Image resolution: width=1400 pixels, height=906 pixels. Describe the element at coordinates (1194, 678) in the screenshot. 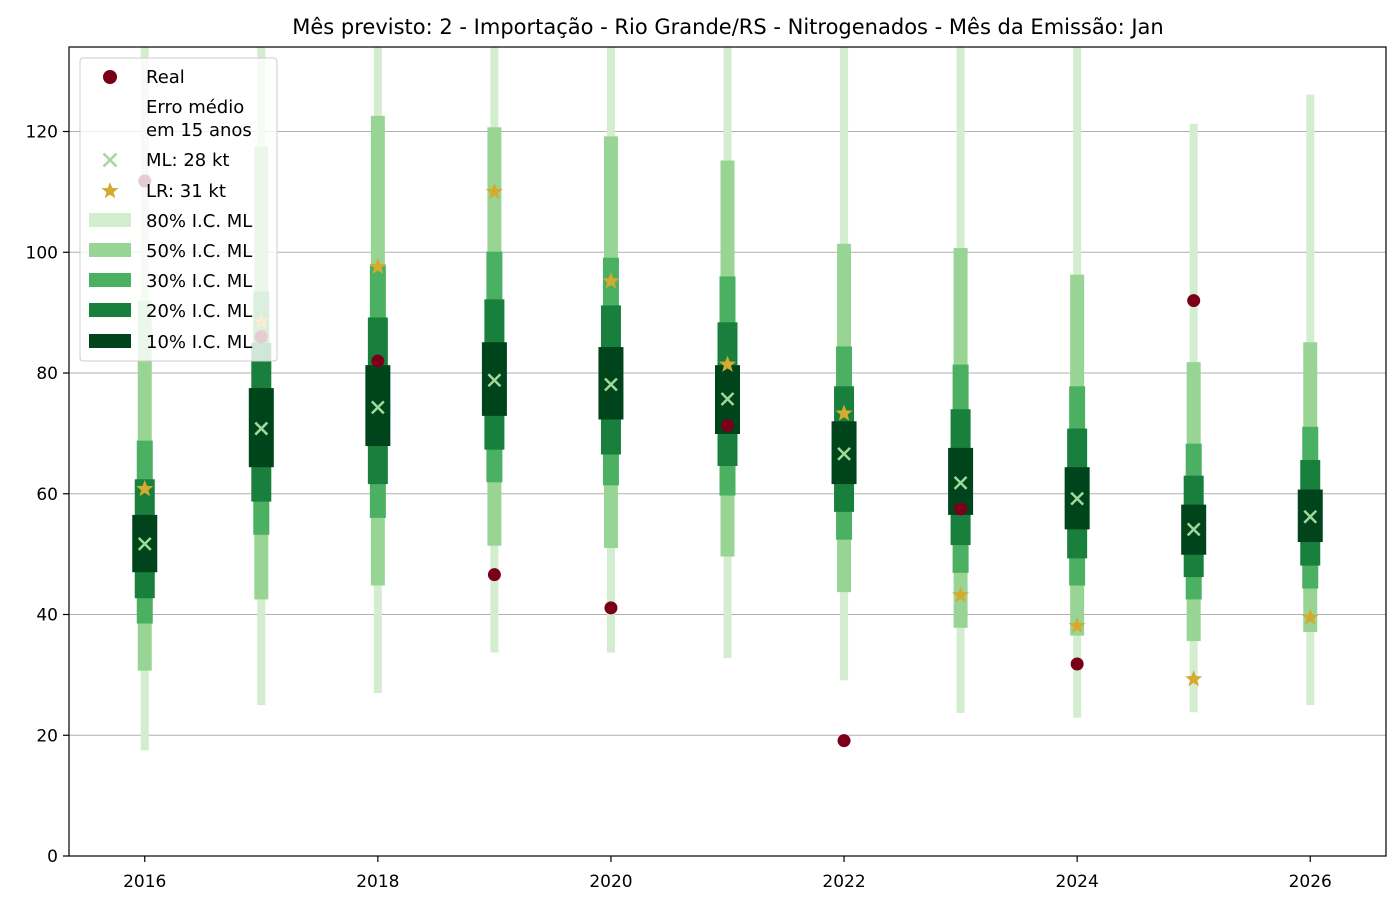

I see `lr-point-2025` at that location.